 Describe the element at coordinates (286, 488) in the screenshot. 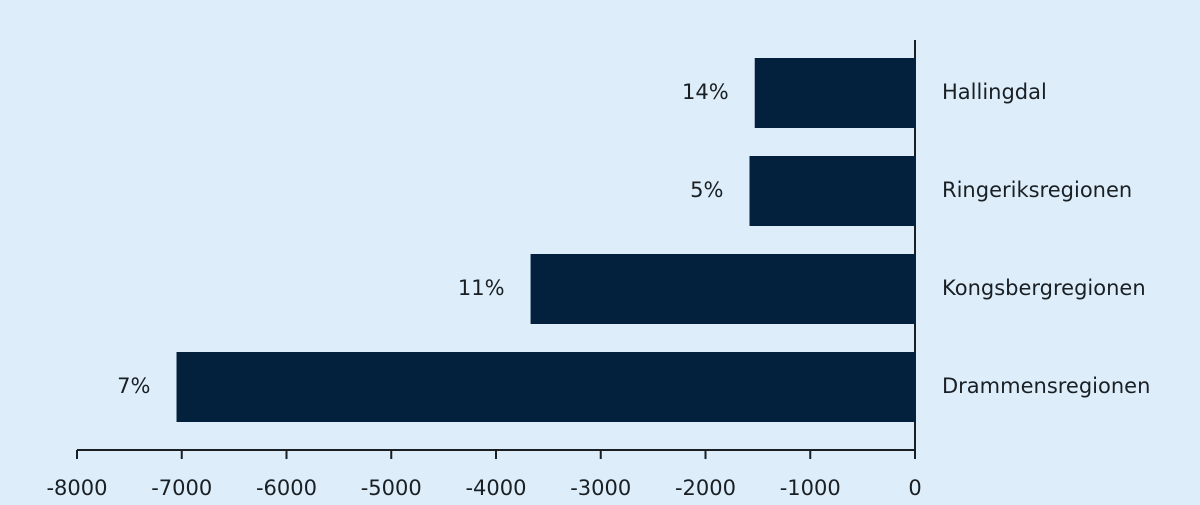

I see `x-tick-label: -6000` at that location.